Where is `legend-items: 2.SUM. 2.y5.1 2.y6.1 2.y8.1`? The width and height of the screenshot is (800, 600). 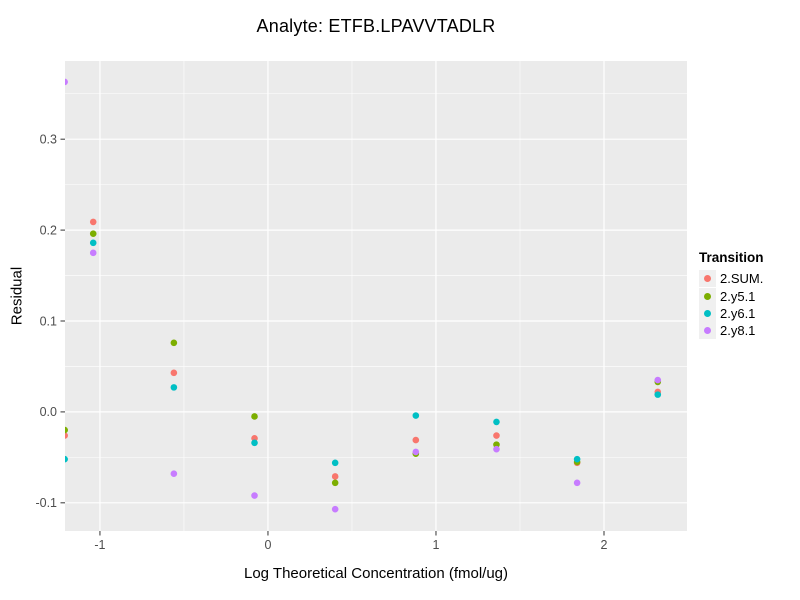 legend-items: 2.SUM. 2.y5.1 2.y6.1 2.y8.1 is located at coordinates (749, 305).